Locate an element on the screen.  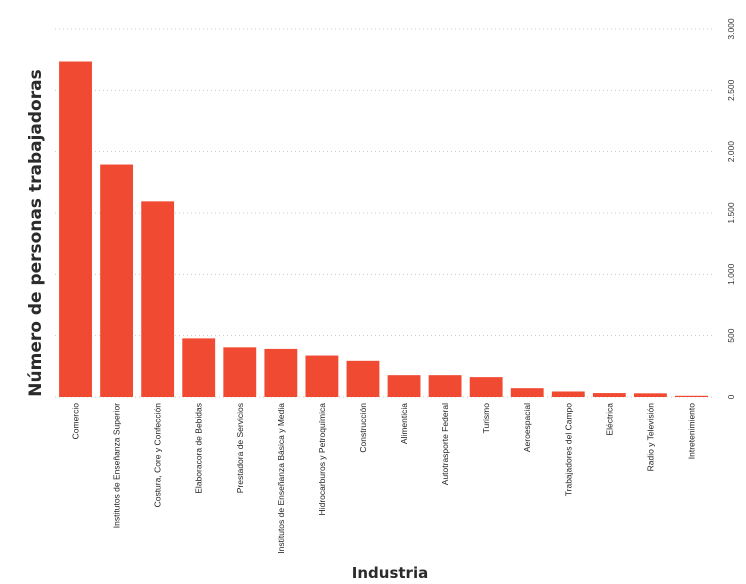
x-category-label: Trabajadores del Campo is located at coordinates (568, 450).